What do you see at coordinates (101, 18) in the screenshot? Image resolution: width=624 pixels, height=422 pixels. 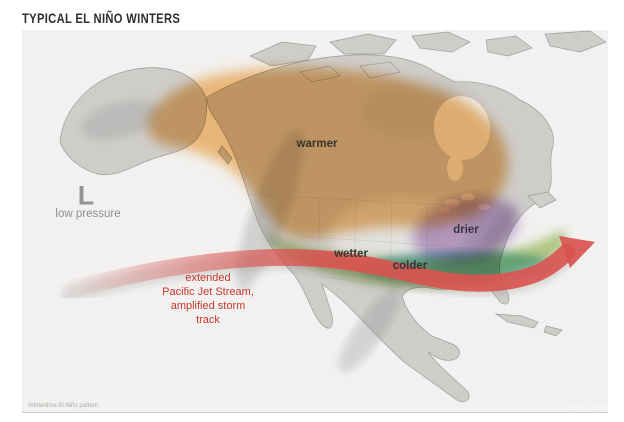 I see `page-title: TYPICAL EL NIÑO WINTERS` at bounding box center [101, 18].